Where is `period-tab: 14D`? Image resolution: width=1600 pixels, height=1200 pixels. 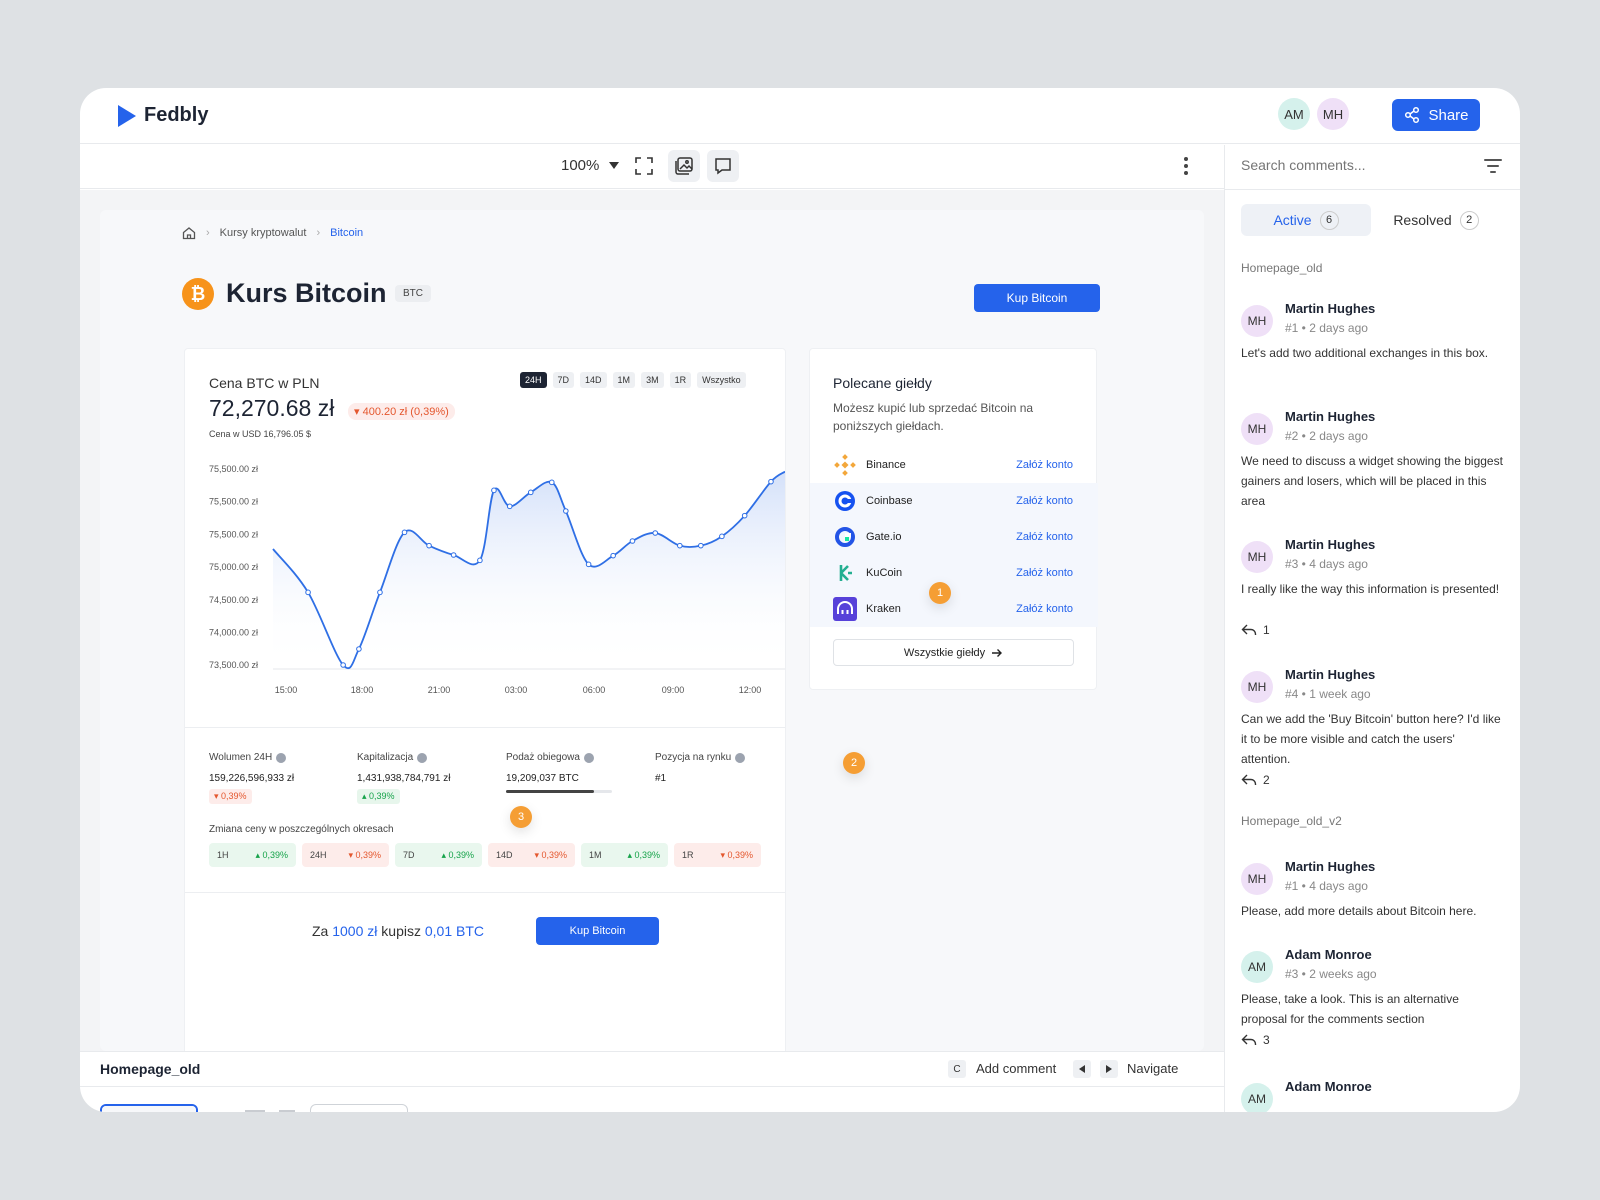
period-tab: 14D is located at coordinates (593, 380).